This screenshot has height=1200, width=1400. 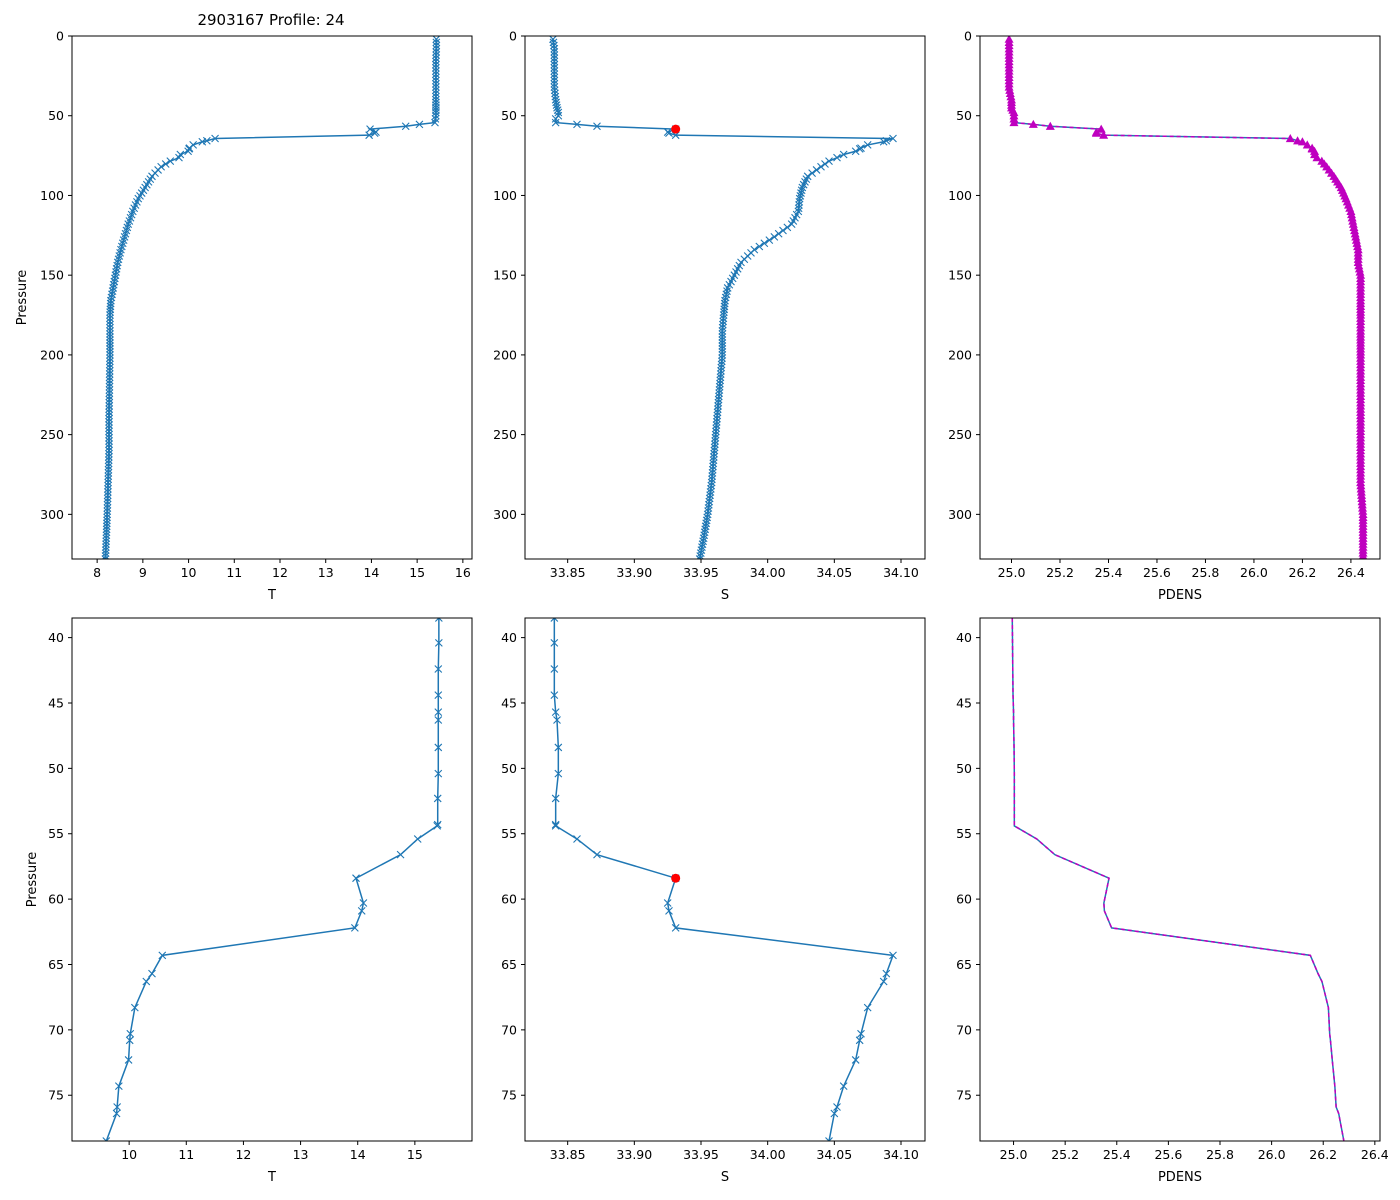 I want to click on y-tick-label: 75, so click(x=964, y=1095).